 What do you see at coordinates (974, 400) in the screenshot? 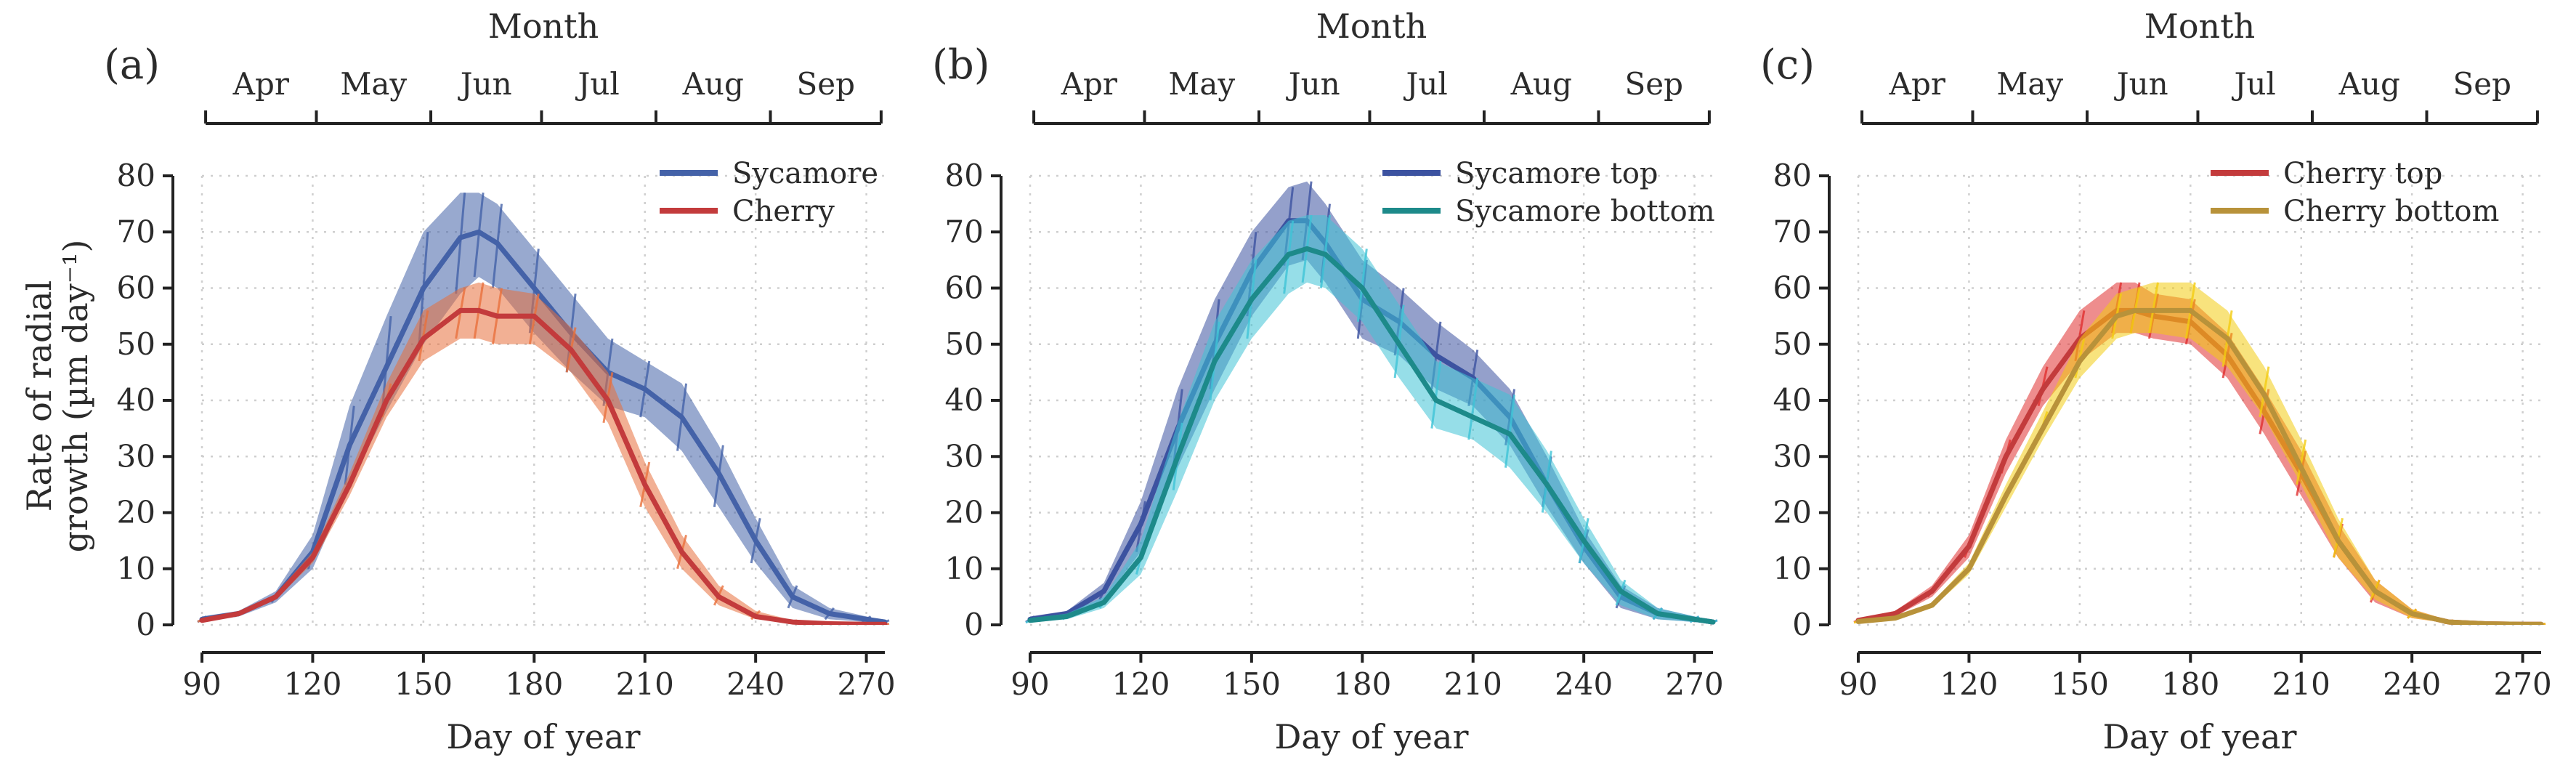
I see `y-axis: 0 10 20 30 40 50 60 70 80` at bounding box center [974, 400].